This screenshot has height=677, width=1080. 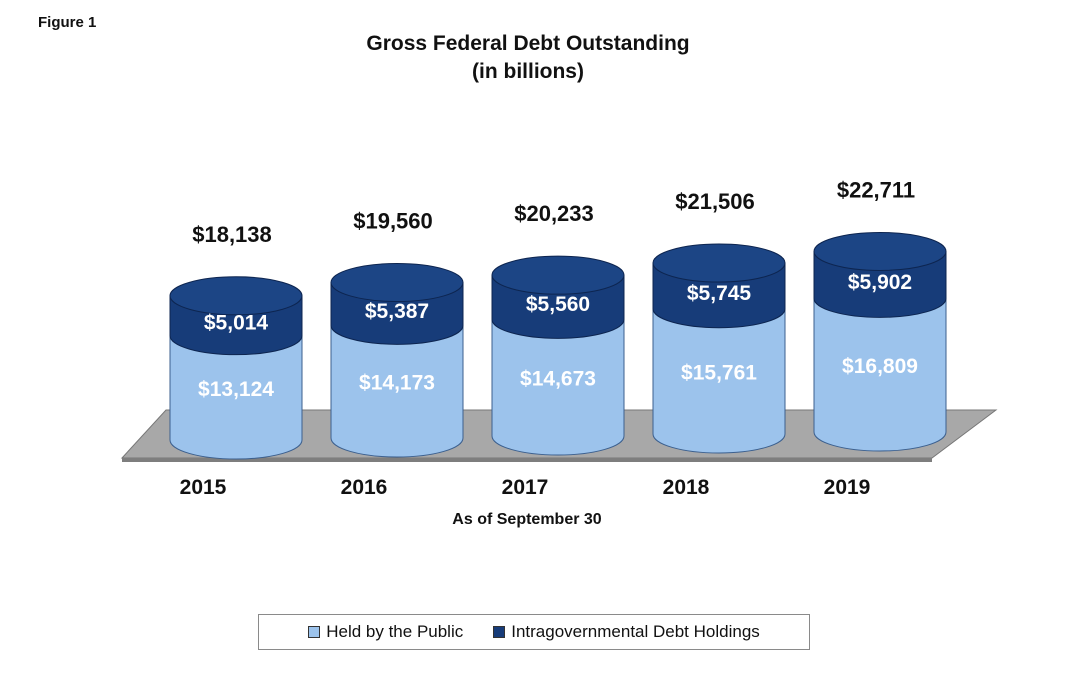 What do you see at coordinates (715, 201) in the screenshot?
I see `total-label-2018: $21,506` at bounding box center [715, 201].